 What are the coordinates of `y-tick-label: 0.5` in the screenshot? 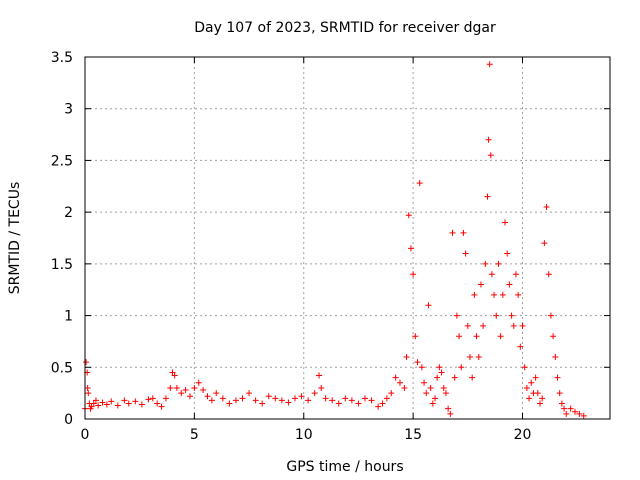 It's located at (62, 368).